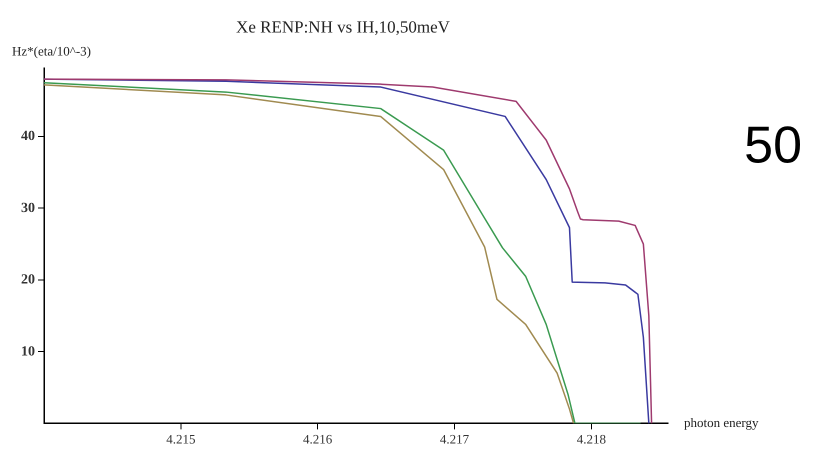 This screenshot has height=463, width=816. I want to click on x-tick-label: 4.217, so click(455, 439).